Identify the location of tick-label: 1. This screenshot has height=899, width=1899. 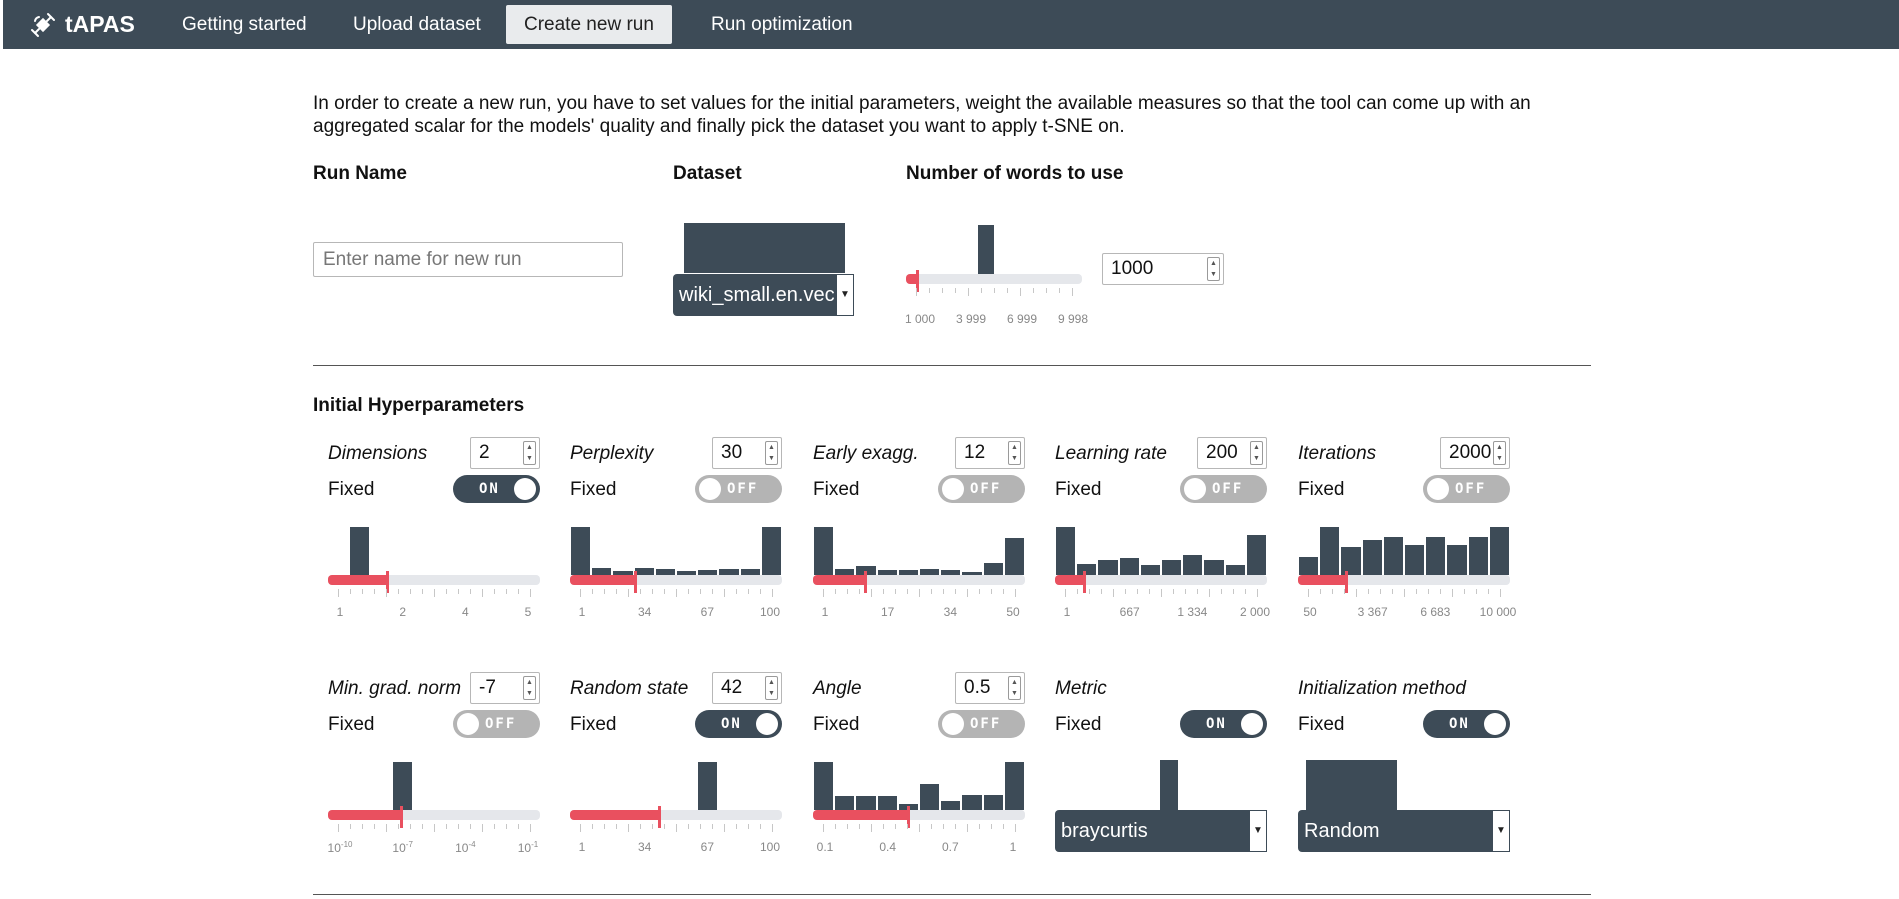
(1067, 612).